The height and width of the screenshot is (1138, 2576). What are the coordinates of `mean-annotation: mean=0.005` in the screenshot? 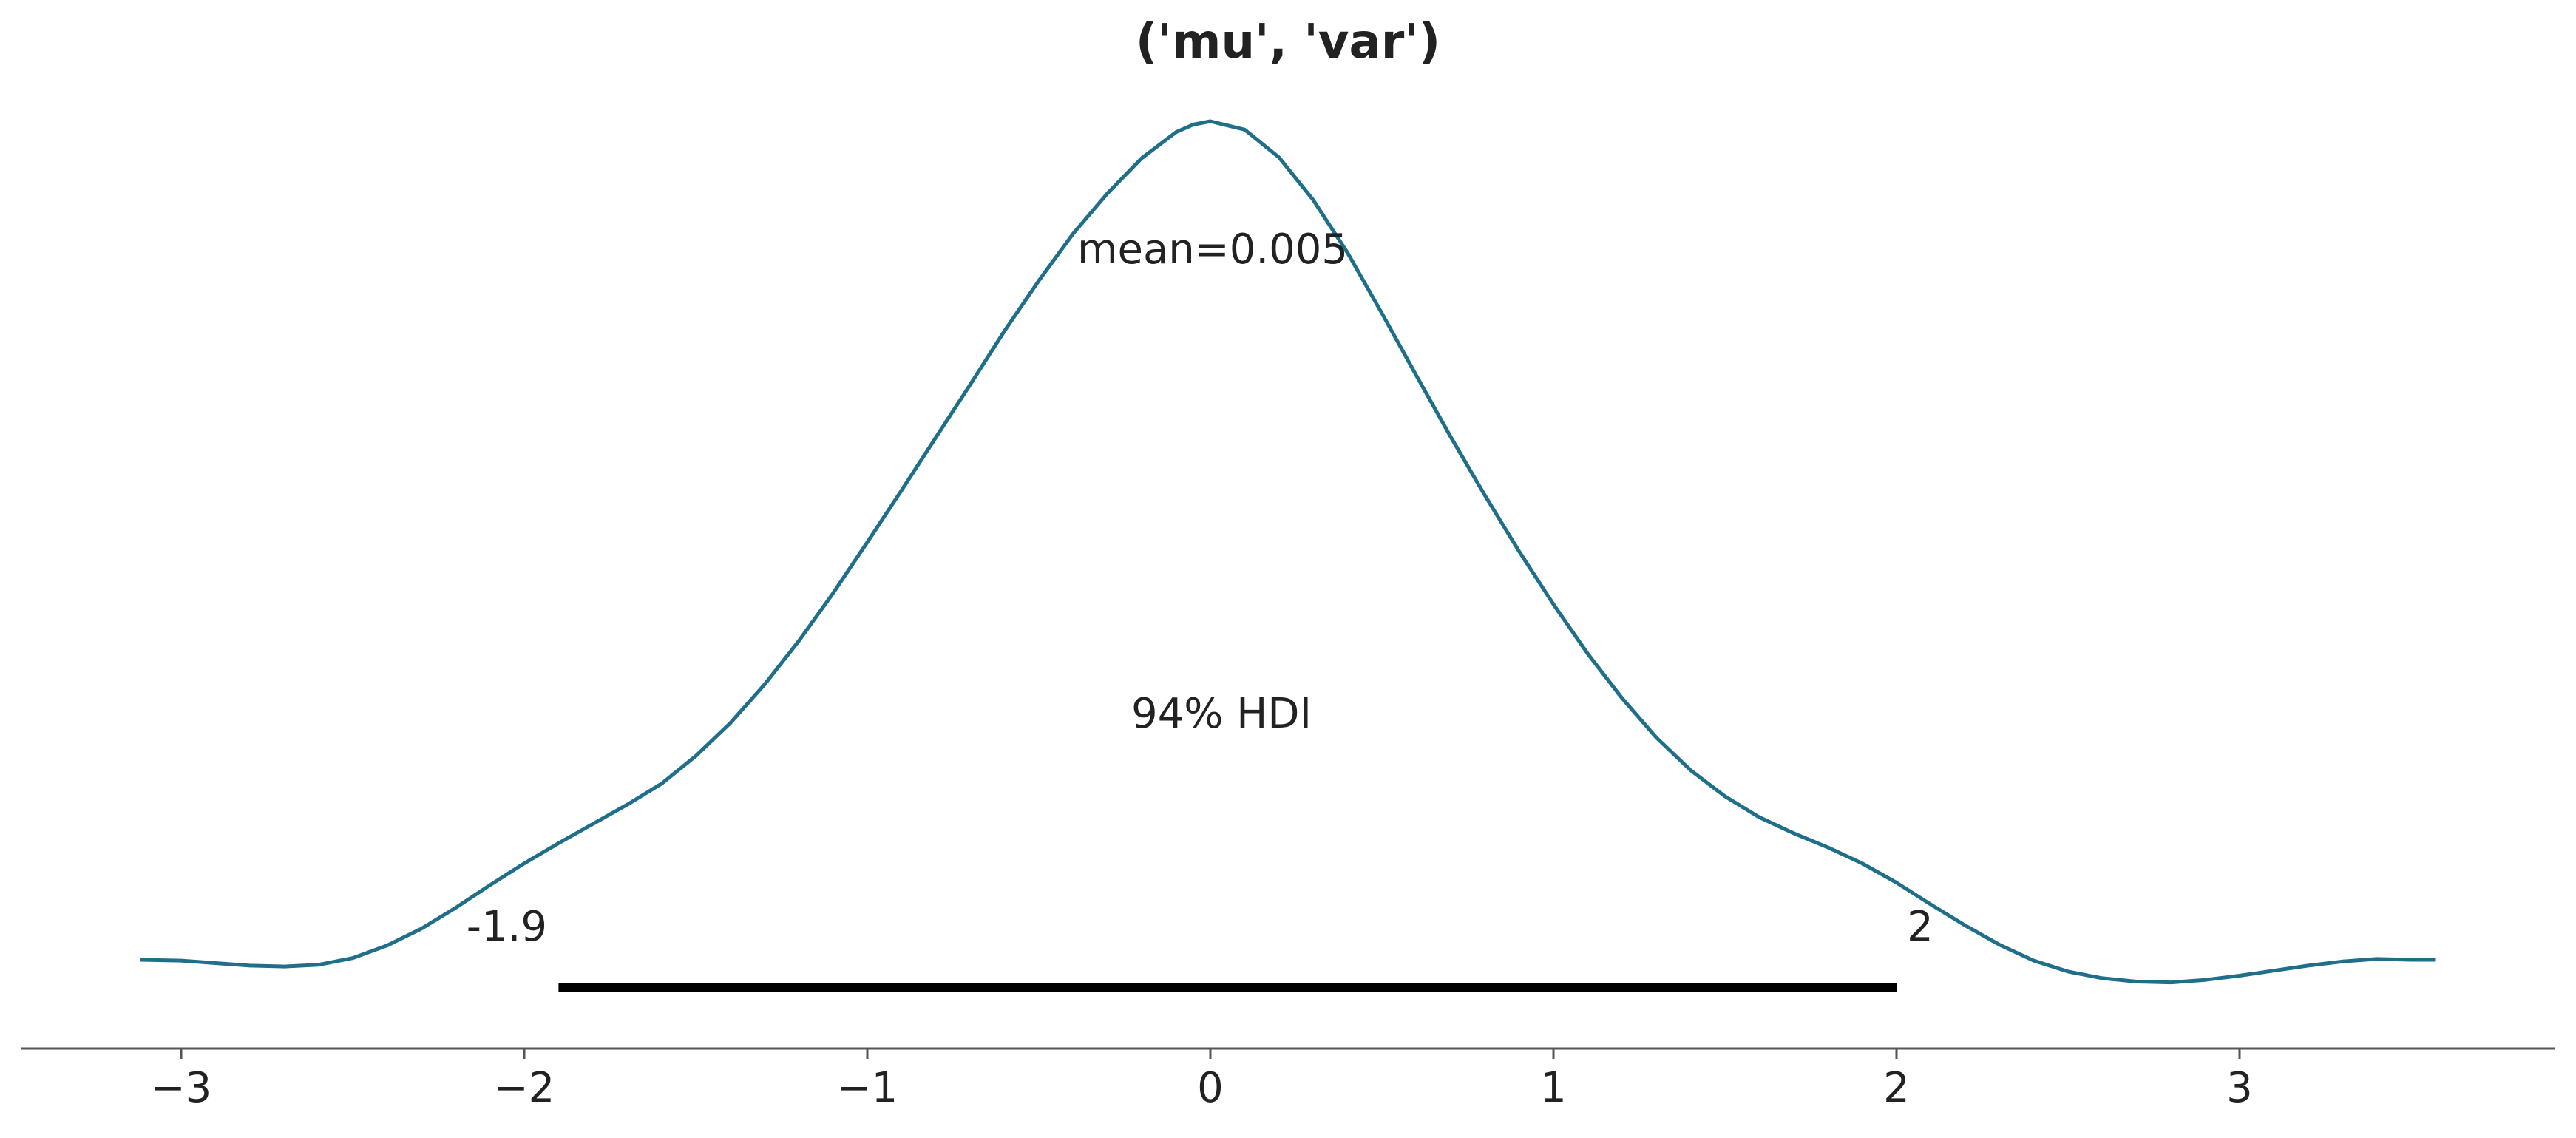 It's located at (1212, 250).